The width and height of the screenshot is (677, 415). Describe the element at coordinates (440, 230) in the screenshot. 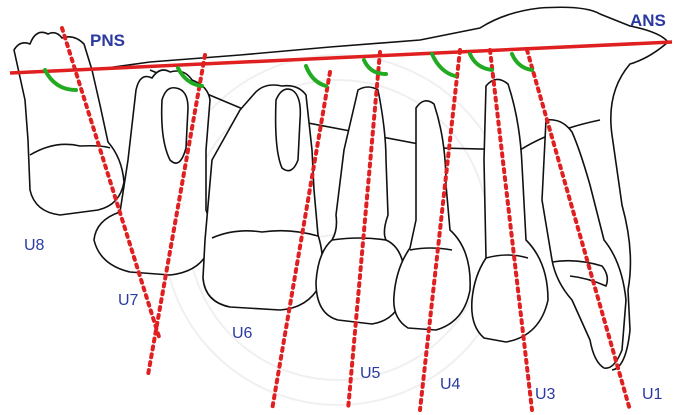

I see `axis-u4` at that location.